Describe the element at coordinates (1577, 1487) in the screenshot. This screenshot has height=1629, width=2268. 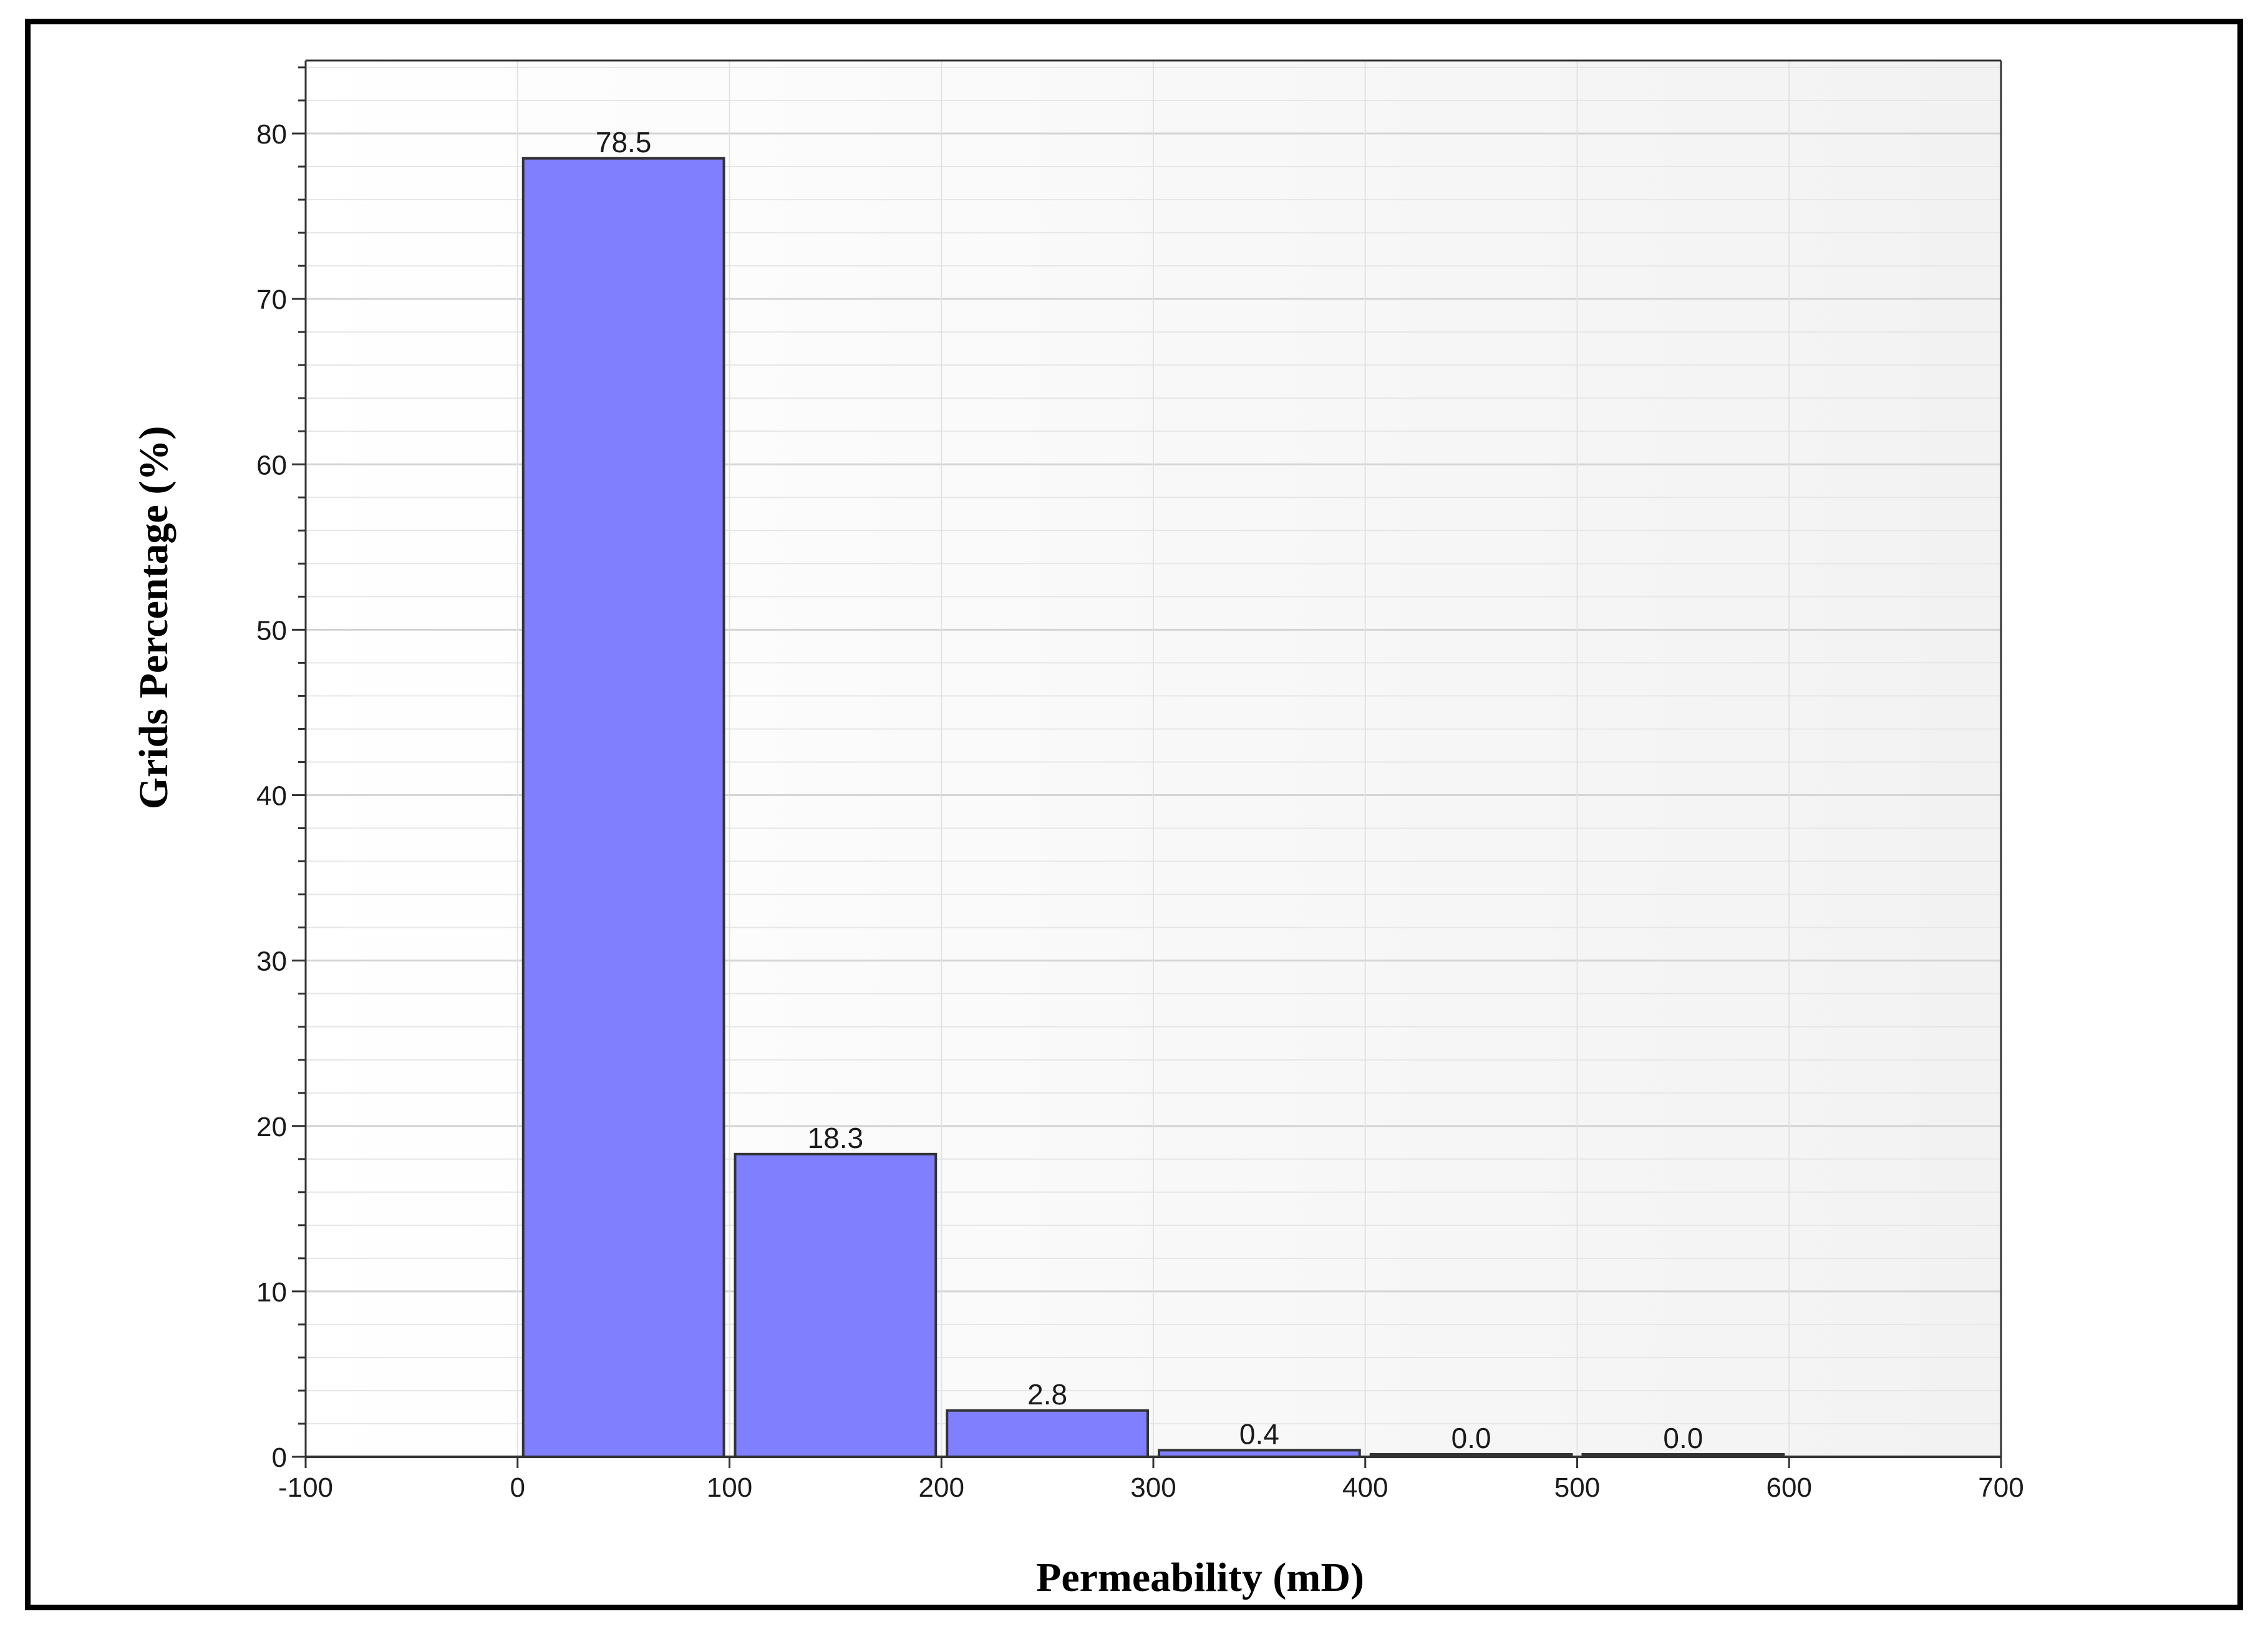
I see `x-tick-label: 500` at that location.